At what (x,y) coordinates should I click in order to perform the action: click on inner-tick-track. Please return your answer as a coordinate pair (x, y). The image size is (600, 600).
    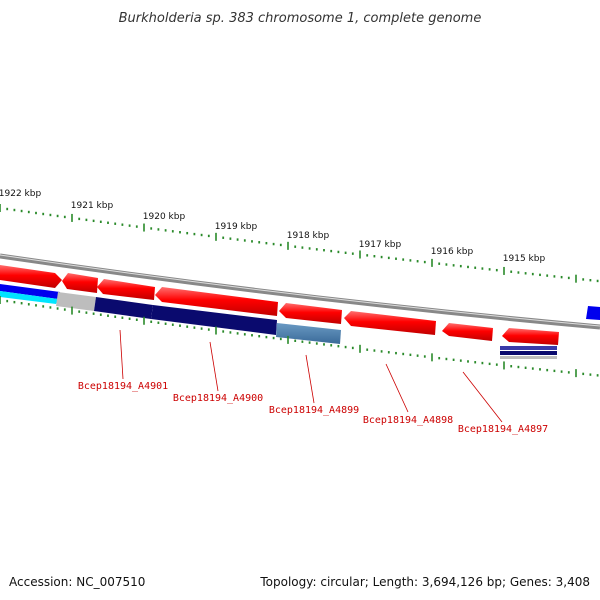
    Looking at the image, I should click on (299, 337).